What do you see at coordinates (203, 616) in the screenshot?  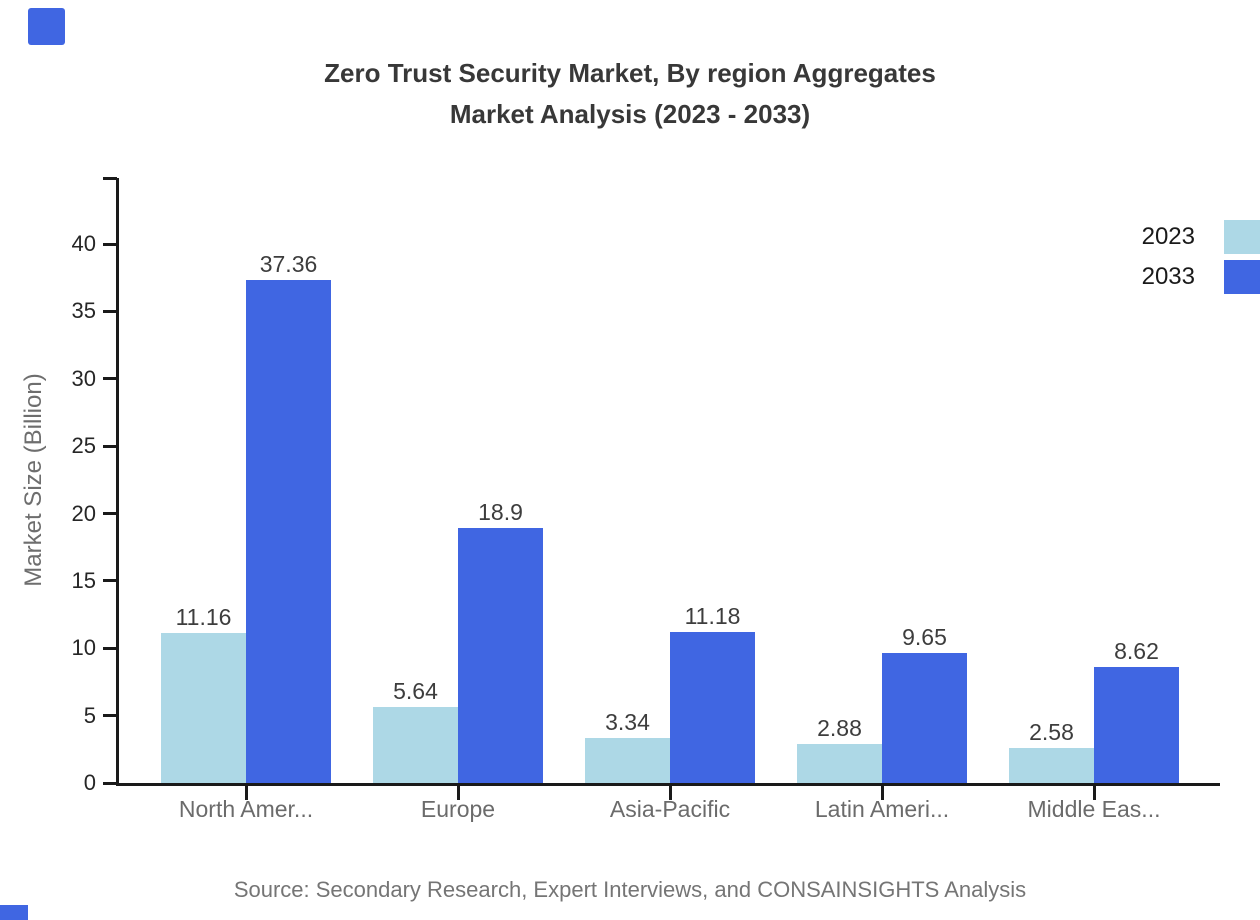 I see `bar-value-label: 11.16` at bounding box center [203, 616].